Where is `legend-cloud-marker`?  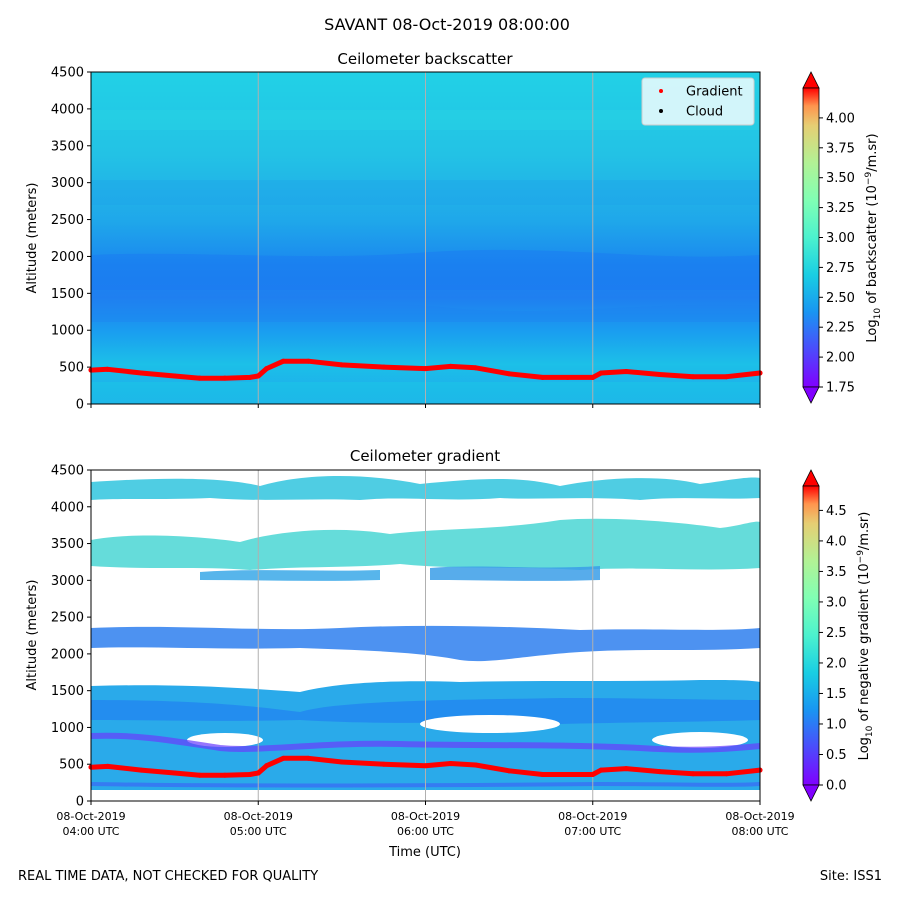 legend-cloud-marker is located at coordinates (661, 111).